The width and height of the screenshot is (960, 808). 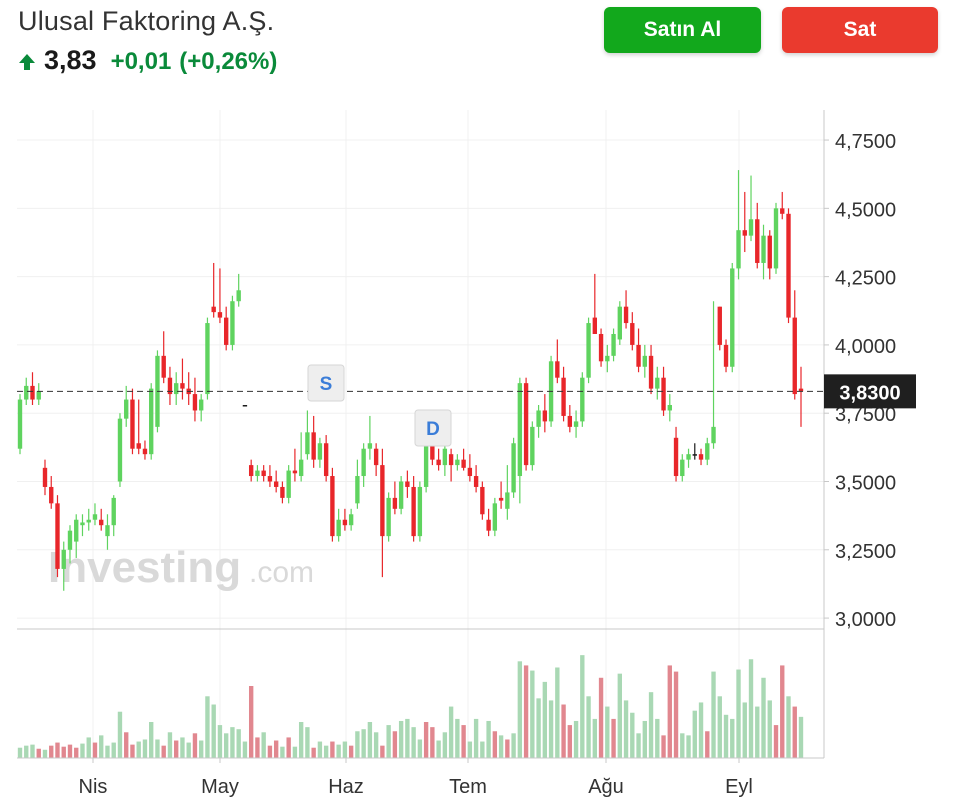 I want to click on event-marker-box, so click(x=433, y=428).